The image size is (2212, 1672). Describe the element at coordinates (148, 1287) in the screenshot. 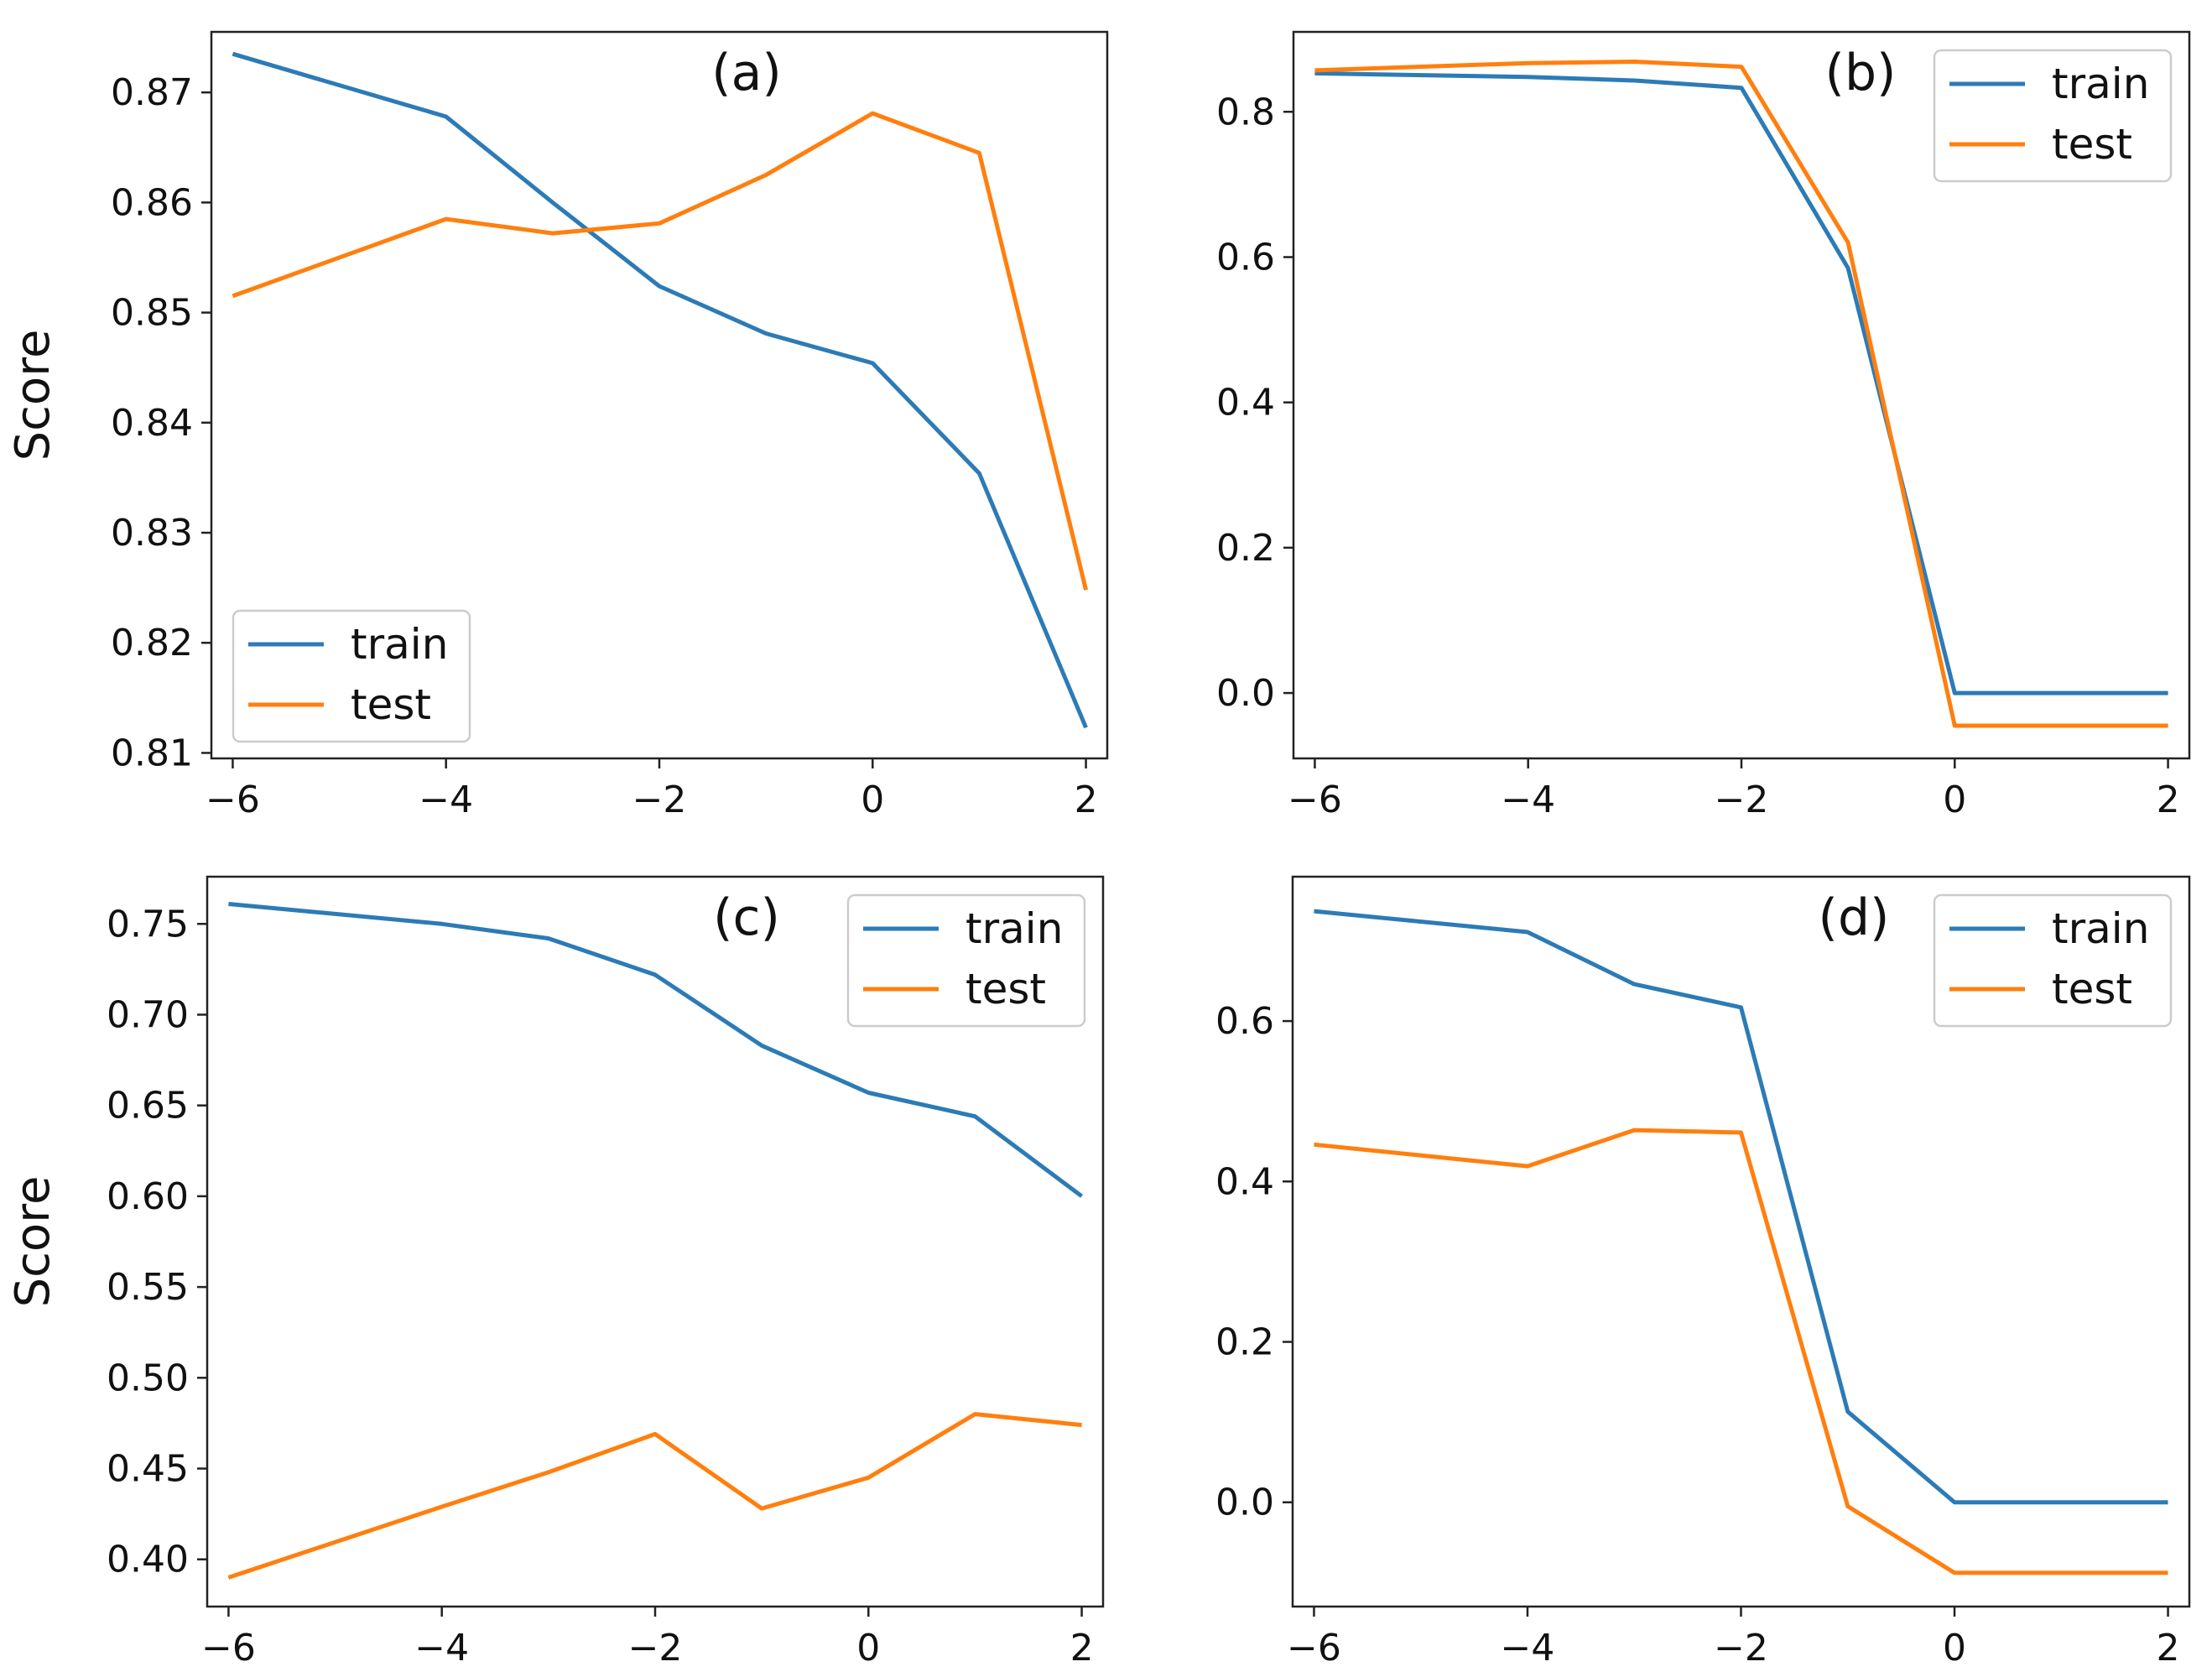

I see `y-tick-label: 0.55` at that location.